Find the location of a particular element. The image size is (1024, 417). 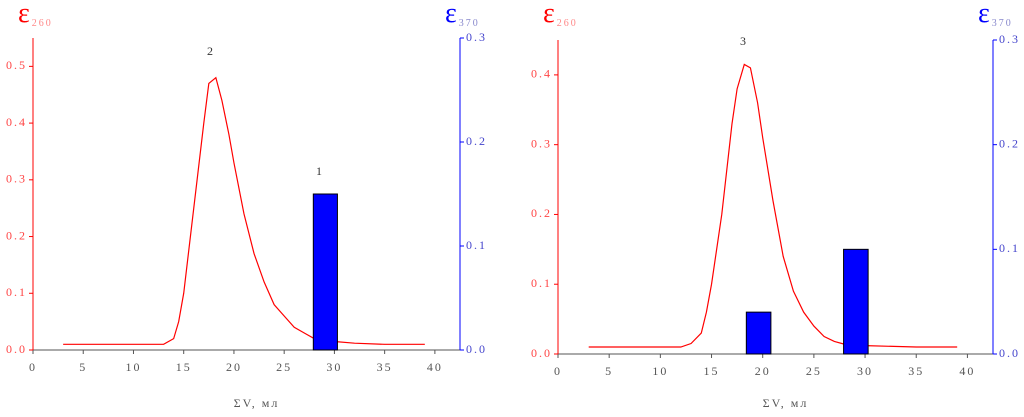

annotation: 2 is located at coordinates (211, 51).